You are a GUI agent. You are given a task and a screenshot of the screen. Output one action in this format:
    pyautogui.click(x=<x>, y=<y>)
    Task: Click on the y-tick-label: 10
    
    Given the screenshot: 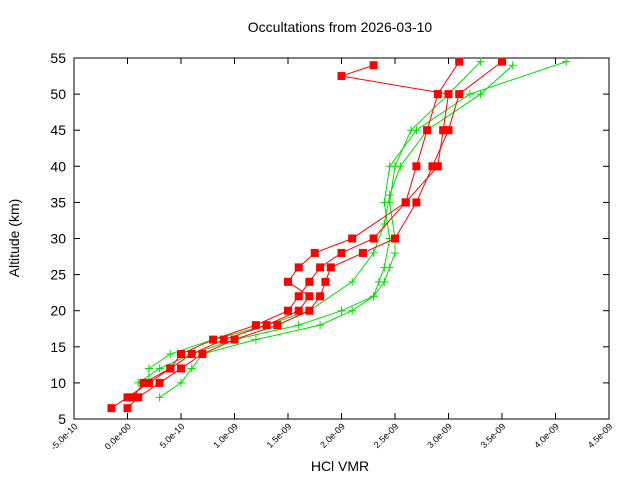 What is the action you would take?
    pyautogui.click(x=58, y=383)
    